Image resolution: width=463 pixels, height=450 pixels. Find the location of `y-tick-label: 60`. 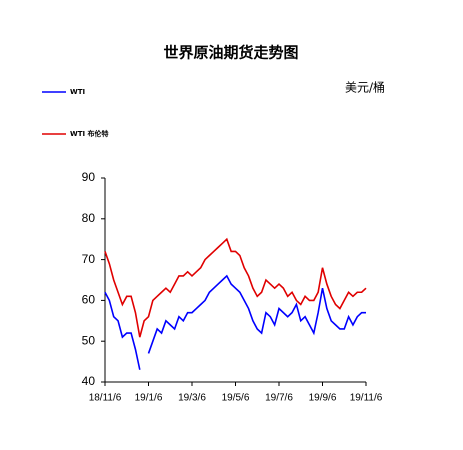

y-tick-label: 60 is located at coordinates (89, 300).